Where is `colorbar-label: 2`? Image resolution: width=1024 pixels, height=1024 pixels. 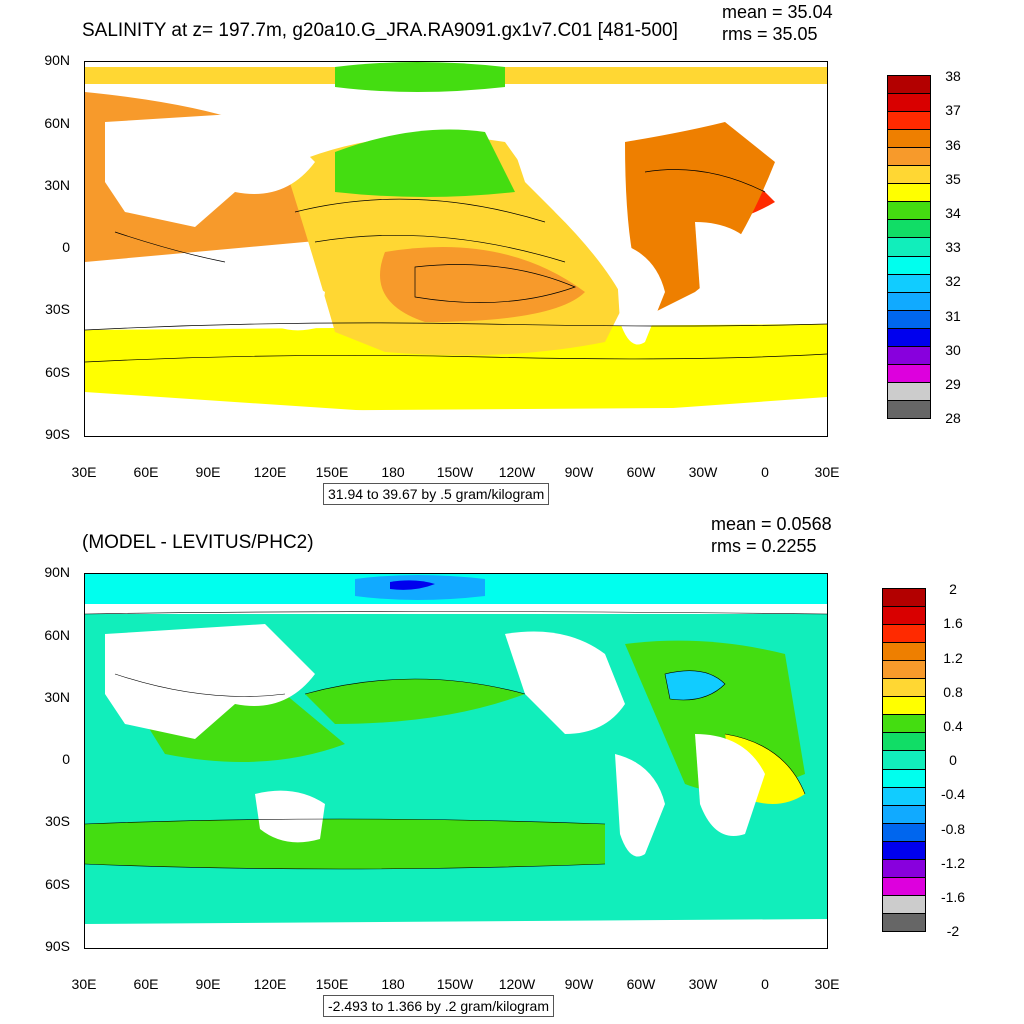
colorbar-label: 2 is located at coordinates (953, 589).